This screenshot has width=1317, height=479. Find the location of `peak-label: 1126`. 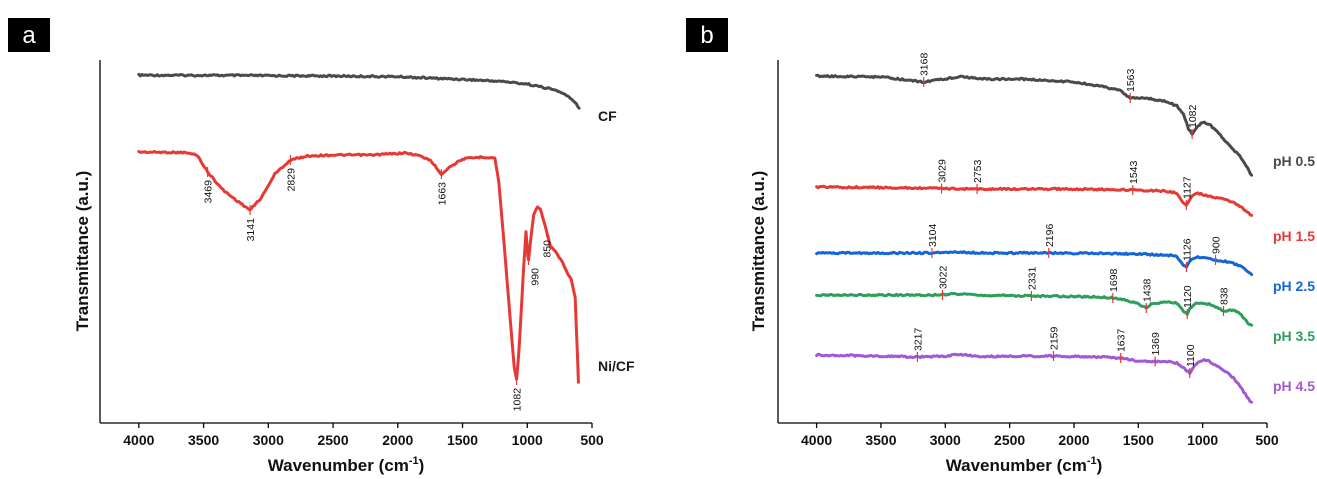

peak-label: 1126 is located at coordinates (1187, 249).